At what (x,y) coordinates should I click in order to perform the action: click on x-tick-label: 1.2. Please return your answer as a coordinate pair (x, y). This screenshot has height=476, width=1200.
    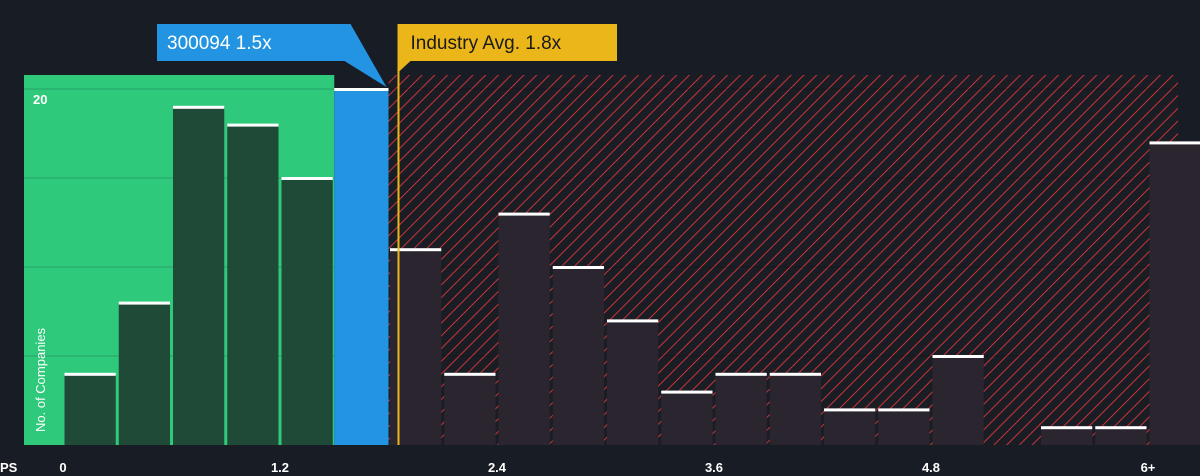
    Looking at the image, I should click on (280, 467).